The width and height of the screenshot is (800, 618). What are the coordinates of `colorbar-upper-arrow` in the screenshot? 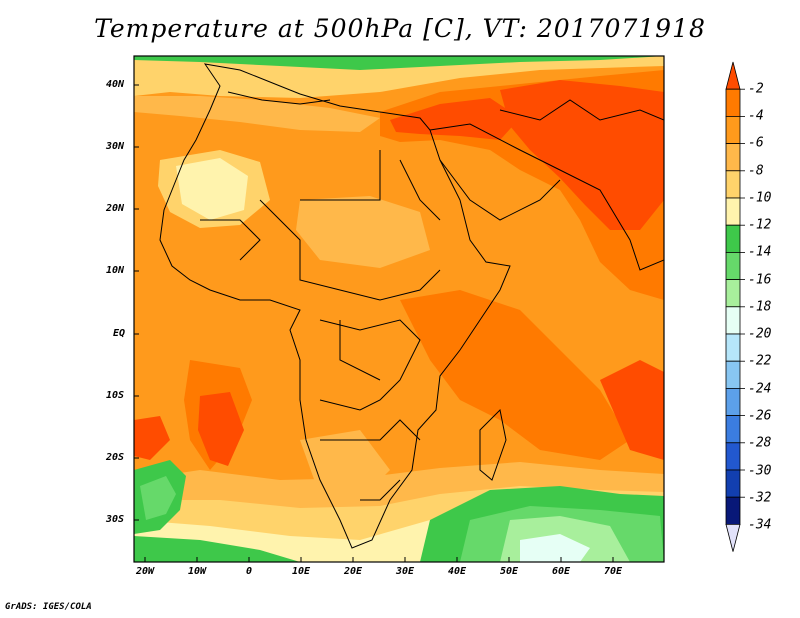 It's located at (733, 75).